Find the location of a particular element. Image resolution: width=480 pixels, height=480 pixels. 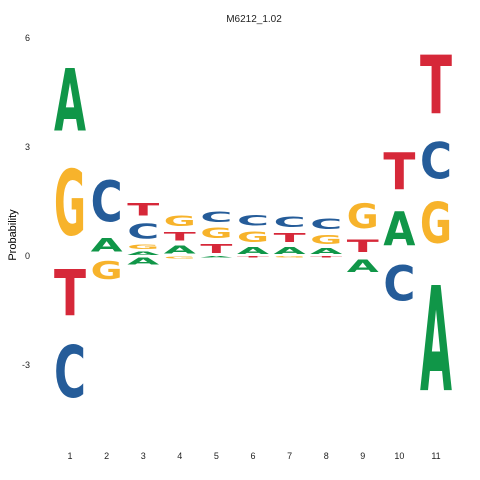

y-axis-ticks: 6 3 0 -3 is located at coordinates (26, 201).